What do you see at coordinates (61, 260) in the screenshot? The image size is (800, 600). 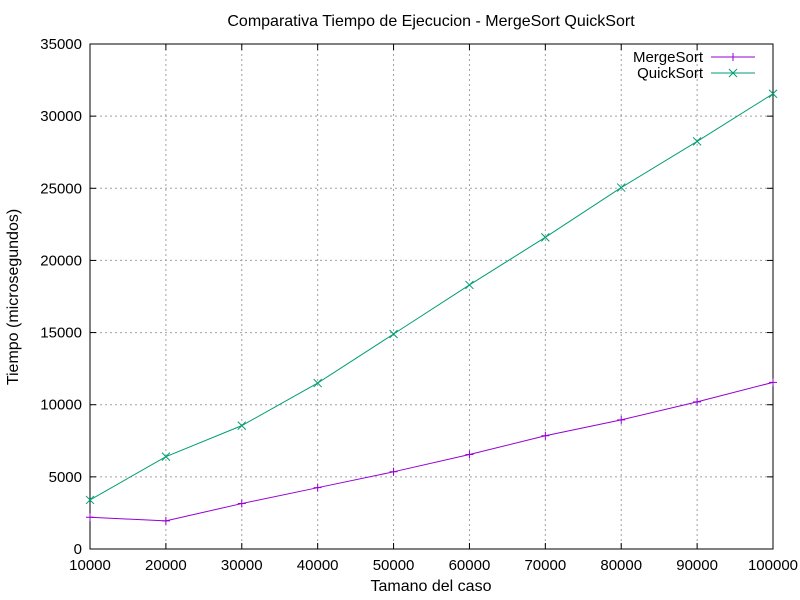 I see `y-tick-label: 20000` at bounding box center [61, 260].